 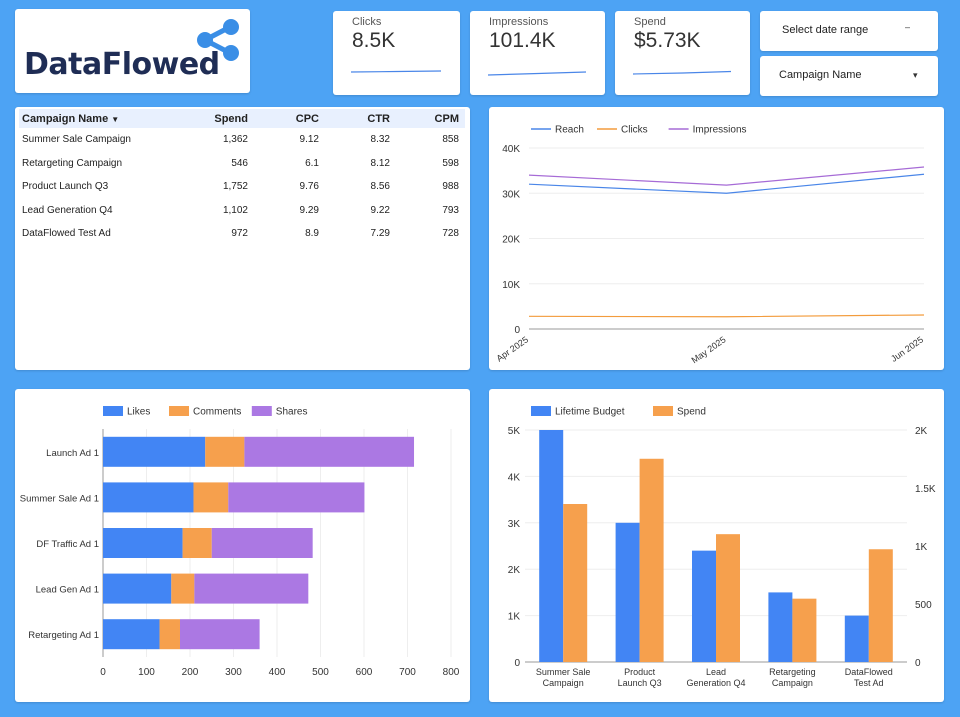 What do you see at coordinates (218, 40) in the screenshot?
I see `share-icon` at bounding box center [218, 40].